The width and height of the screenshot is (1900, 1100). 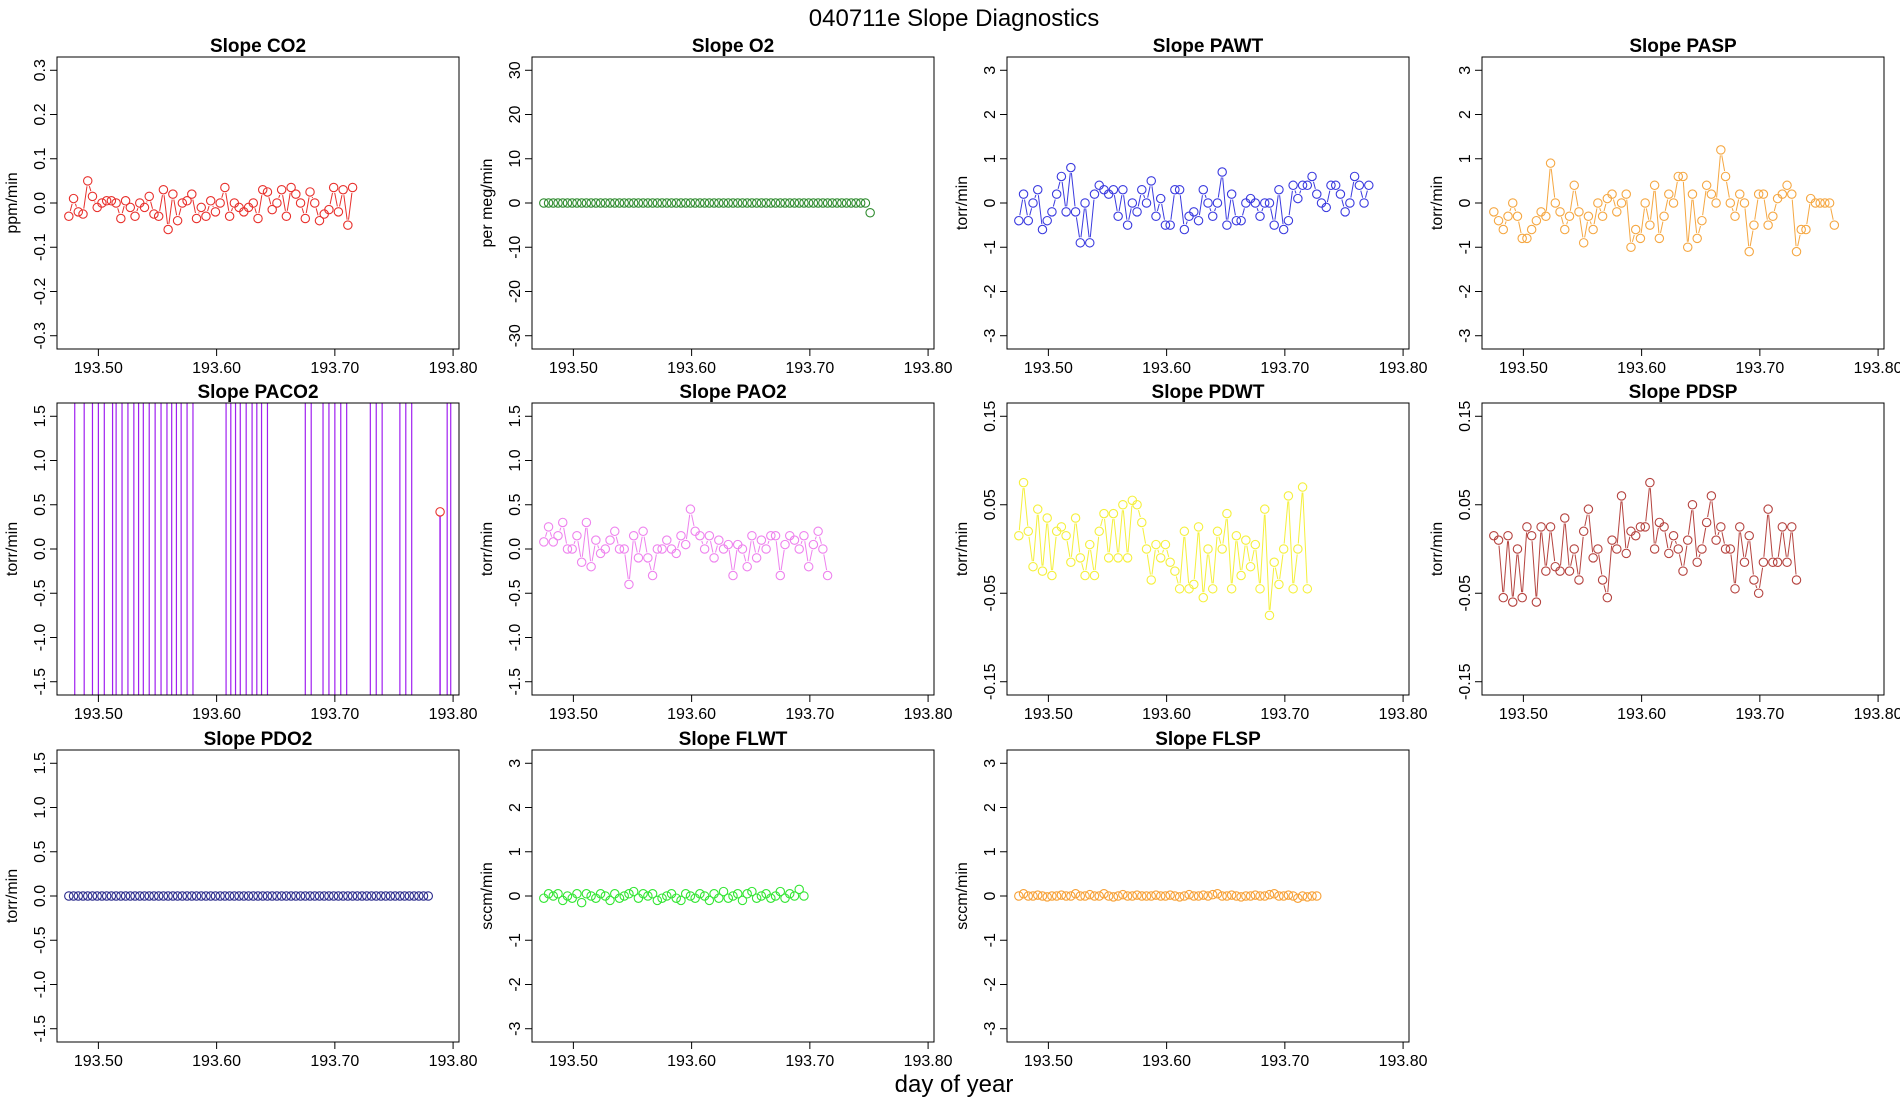 I want to click on y-tick-label: -0.3, so click(x=40, y=336).